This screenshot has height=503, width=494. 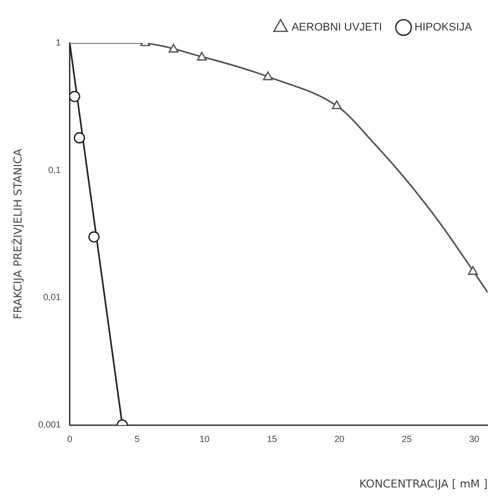 What do you see at coordinates (271, 439) in the screenshot?
I see `x-tick-label: 15` at bounding box center [271, 439].